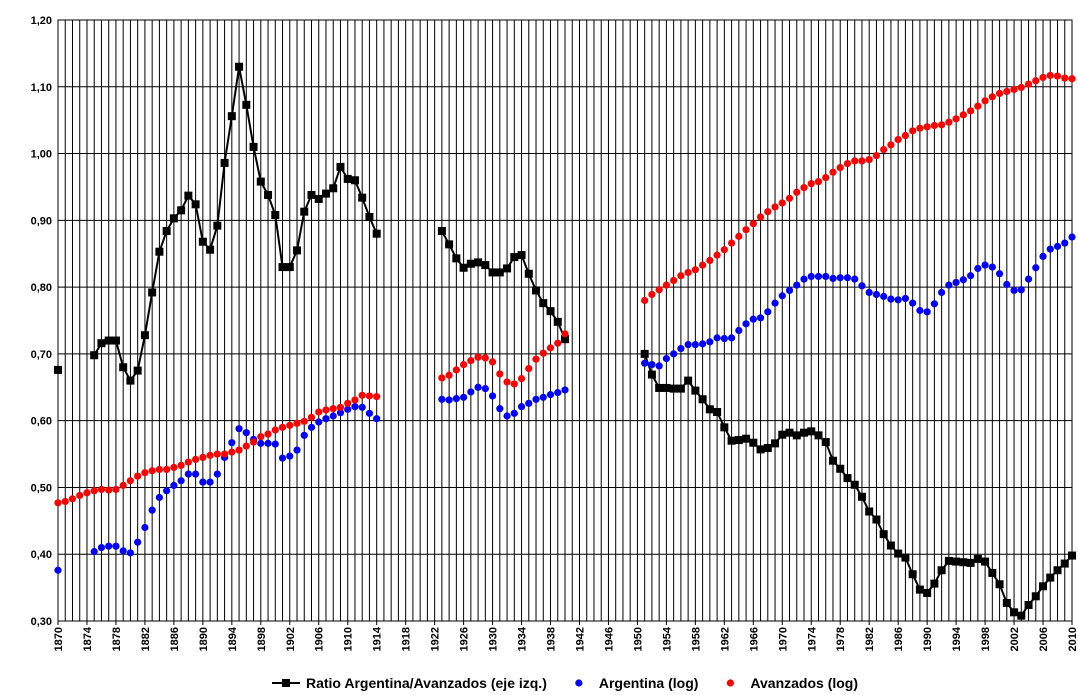 The image size is (1078, 695). I want to click on x-tick-label: 1914, so click(378, 638).